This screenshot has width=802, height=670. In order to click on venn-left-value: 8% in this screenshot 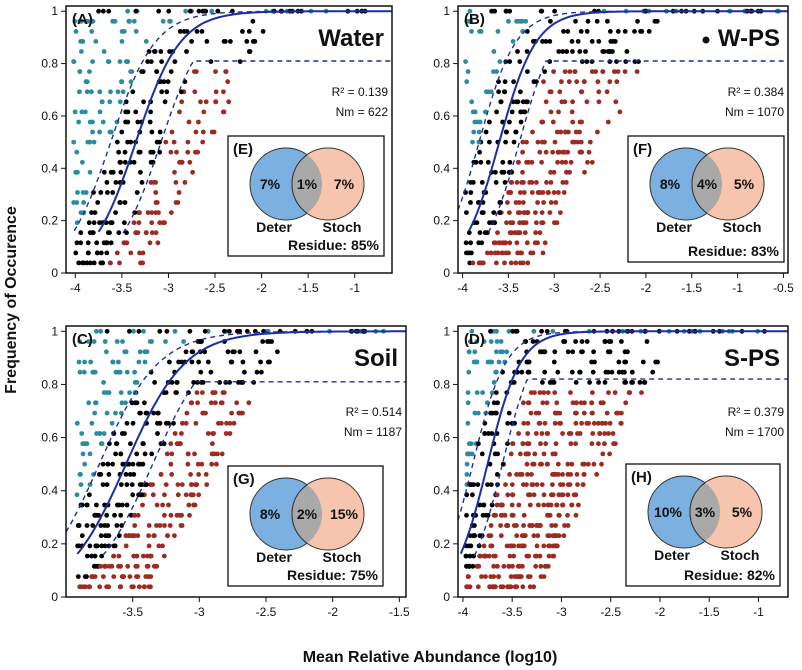, I will do `click(670, 184)`.